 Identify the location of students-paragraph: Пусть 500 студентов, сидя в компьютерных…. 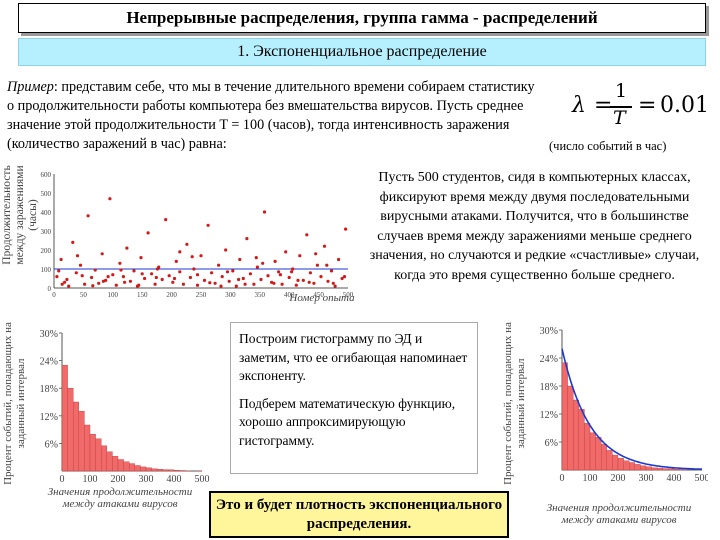
(534, 226).